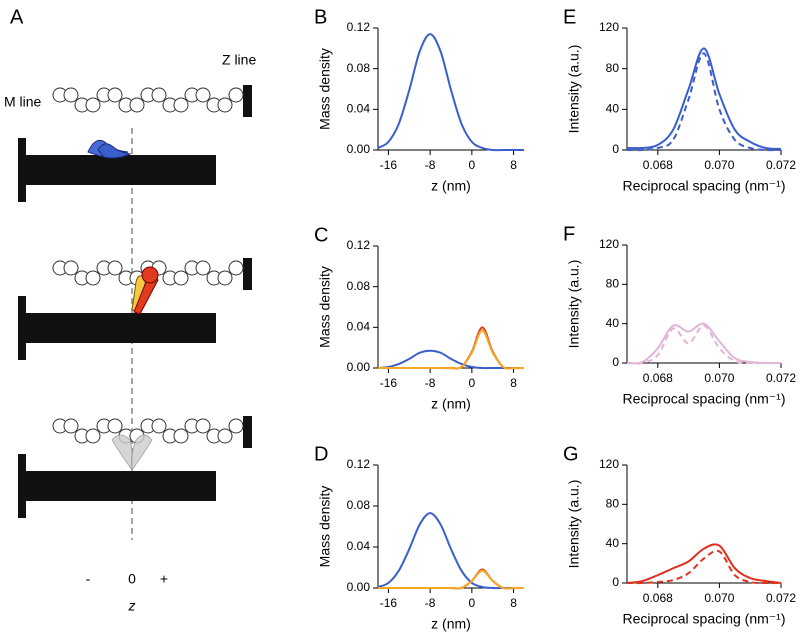 Image resolution: width=805 pixels, height=643 pixels. I want to click on minus-label: -, so click(88, 579).